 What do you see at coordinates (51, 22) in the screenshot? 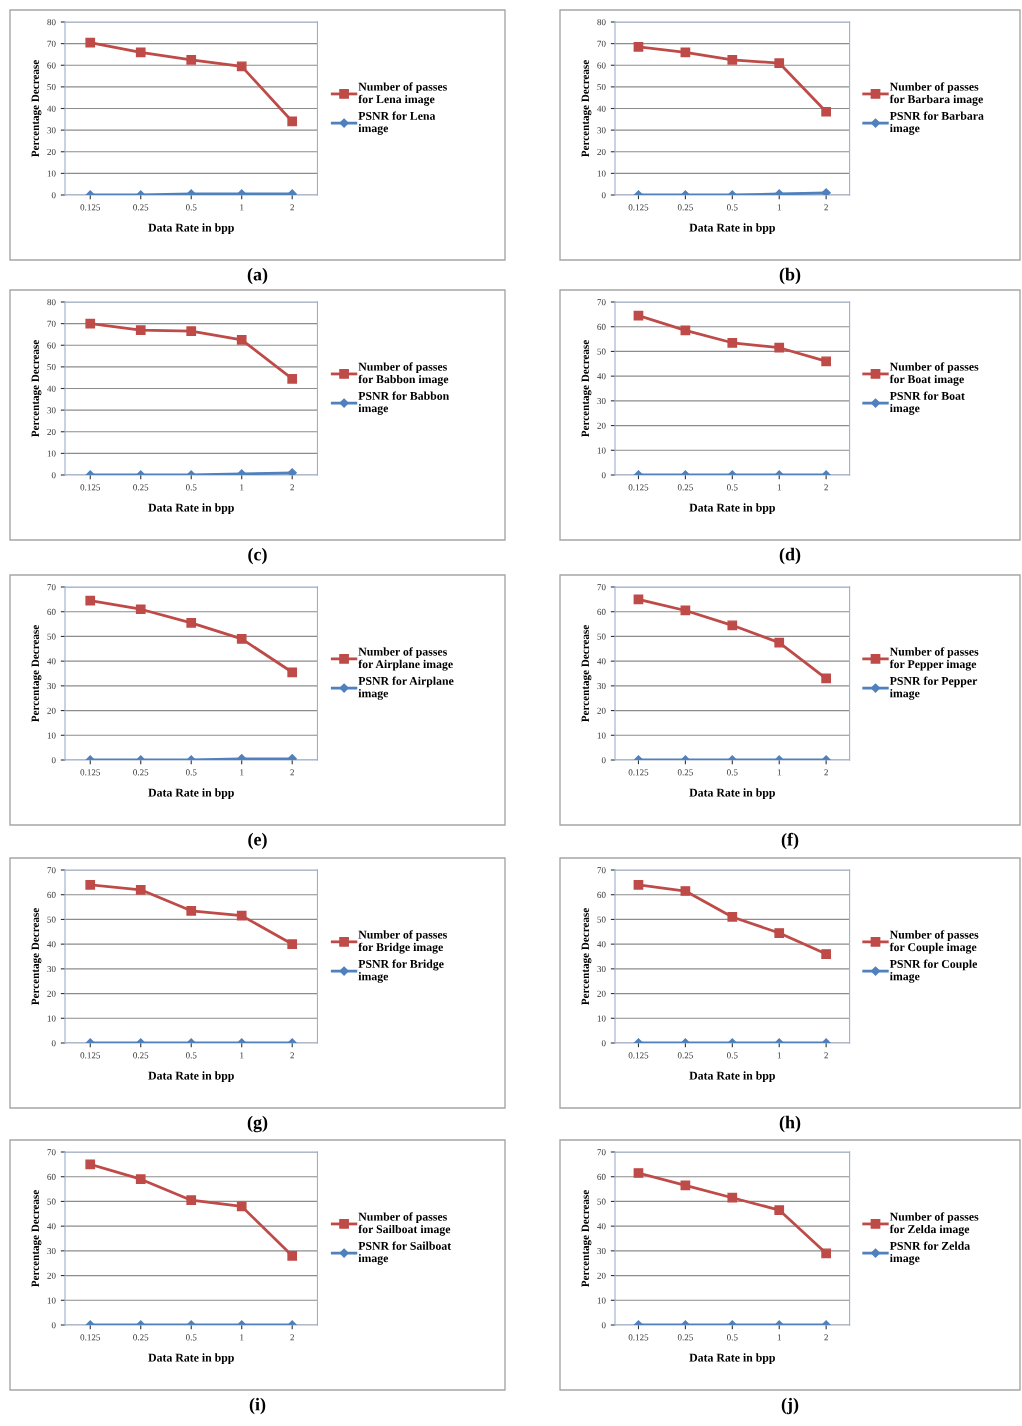
I see `y-tick-label: 80` at bounding box center [51, 22].